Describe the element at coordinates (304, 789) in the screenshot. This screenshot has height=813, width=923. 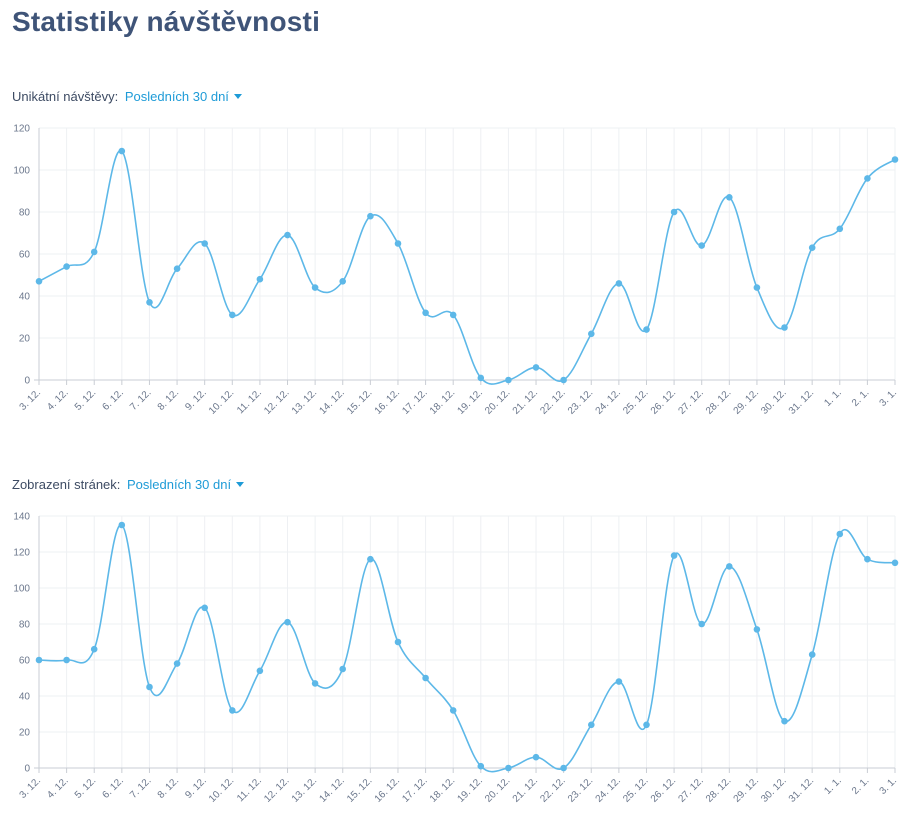
I see `x-tick-label: 13. 12.` at that location.